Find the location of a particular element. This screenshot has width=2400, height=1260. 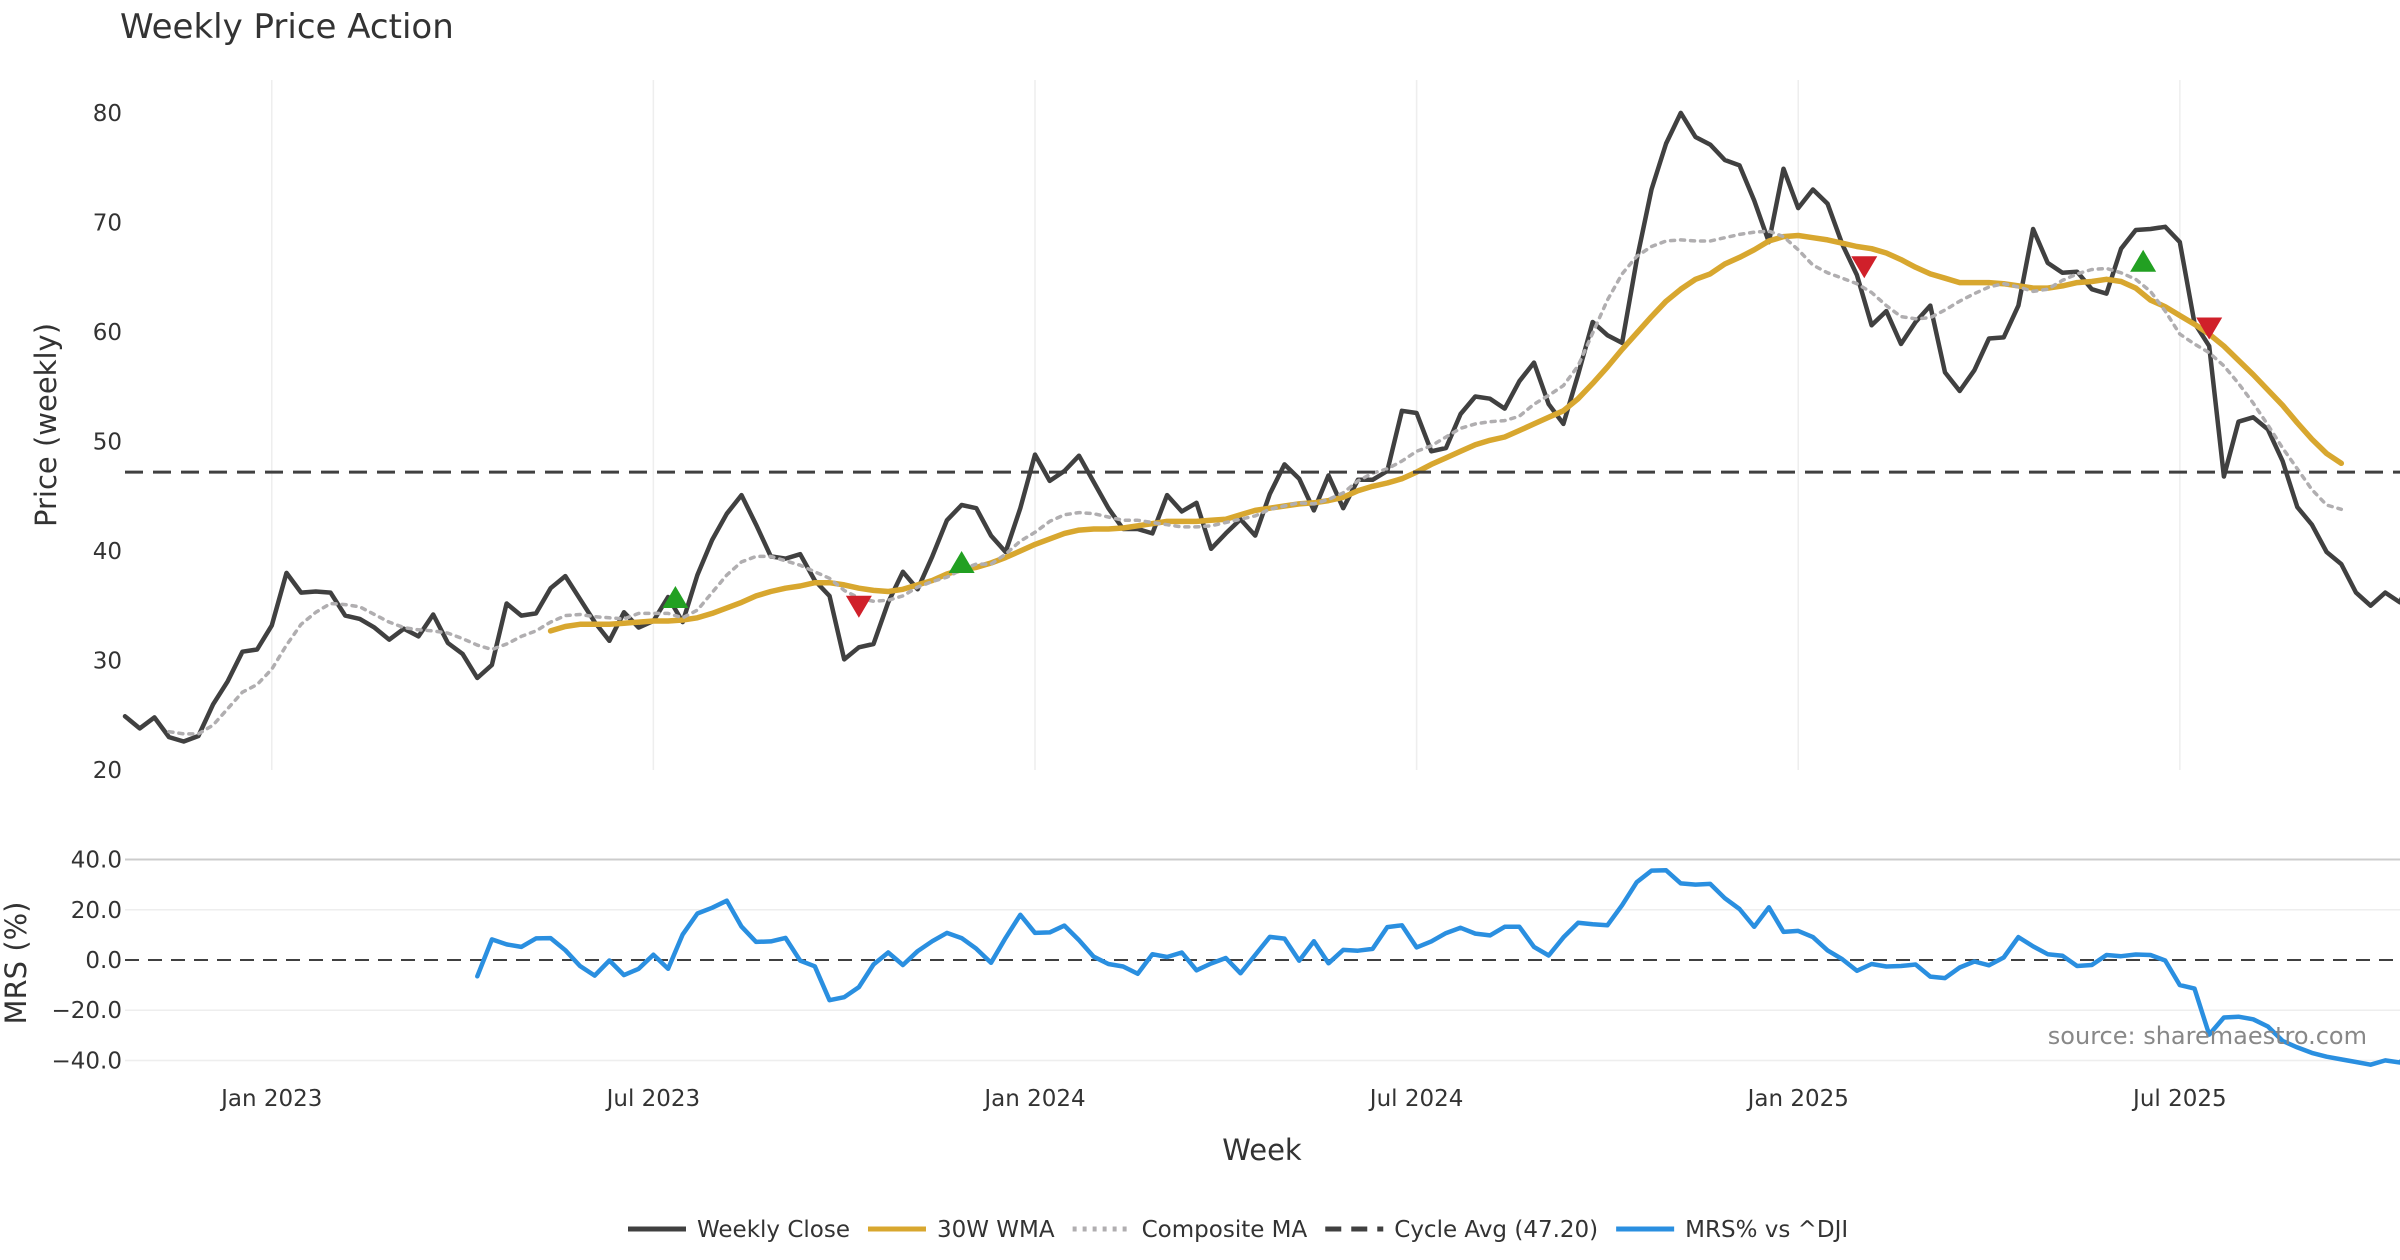

price-y-tick-label: 50 is located at coordinates (107, 442).